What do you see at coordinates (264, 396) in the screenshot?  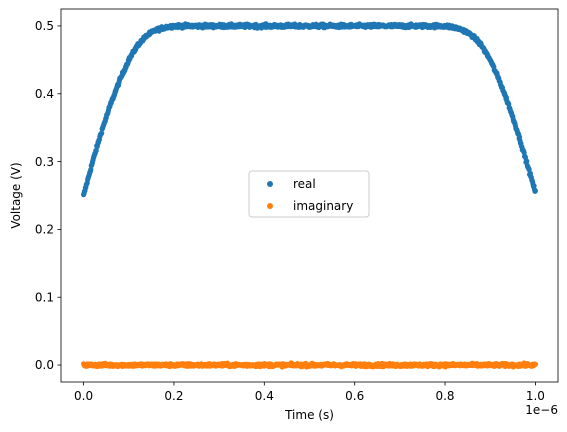 I see `x-tick-label: 0.4` at bounding box center [264, 396].